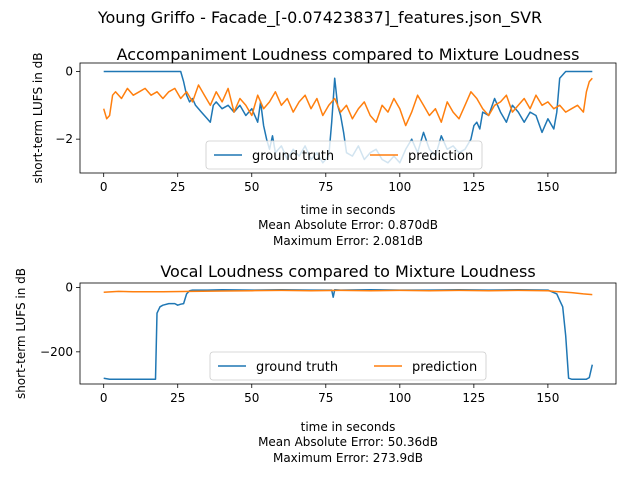 The height and width of the screenshot is (480, 640). What do you see at coordinates (348, 241) in the screenshot?
I see `plot1-metric-line: Maximum Error: 2.081dB` at bounding box center [348, 241].